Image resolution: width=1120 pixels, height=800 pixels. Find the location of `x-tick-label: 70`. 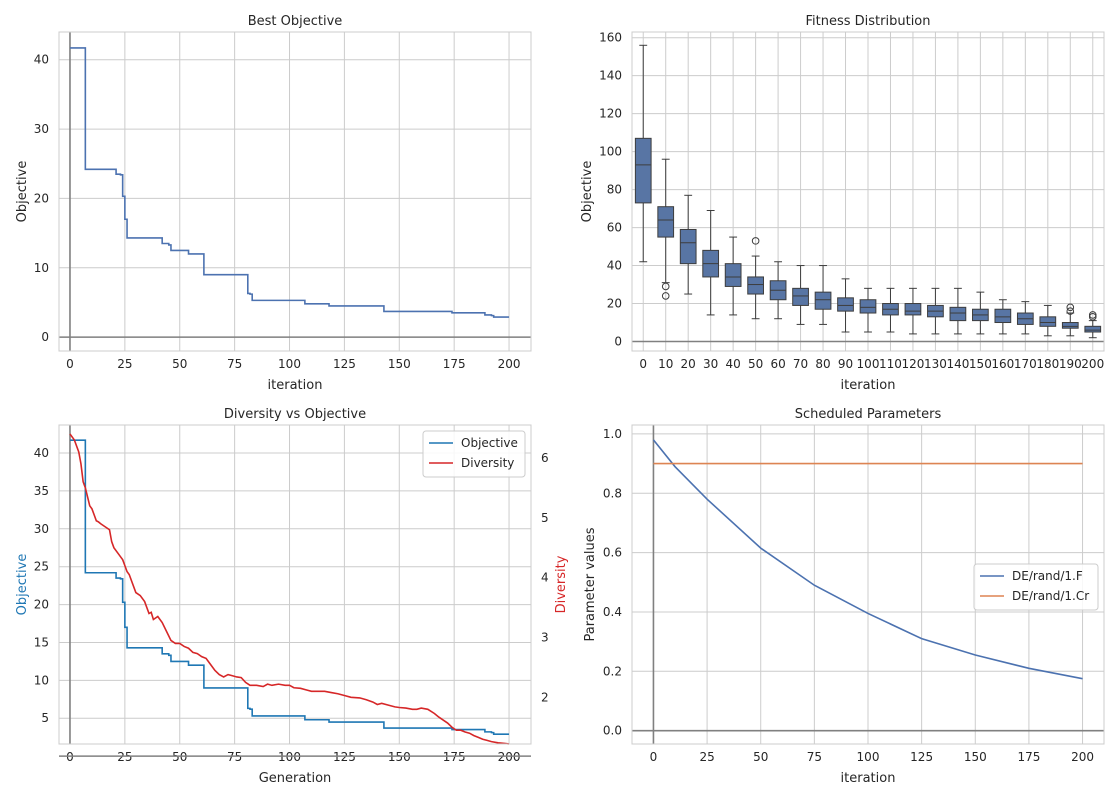

x-tick-label: 70 is located at coordinates (800, 364).